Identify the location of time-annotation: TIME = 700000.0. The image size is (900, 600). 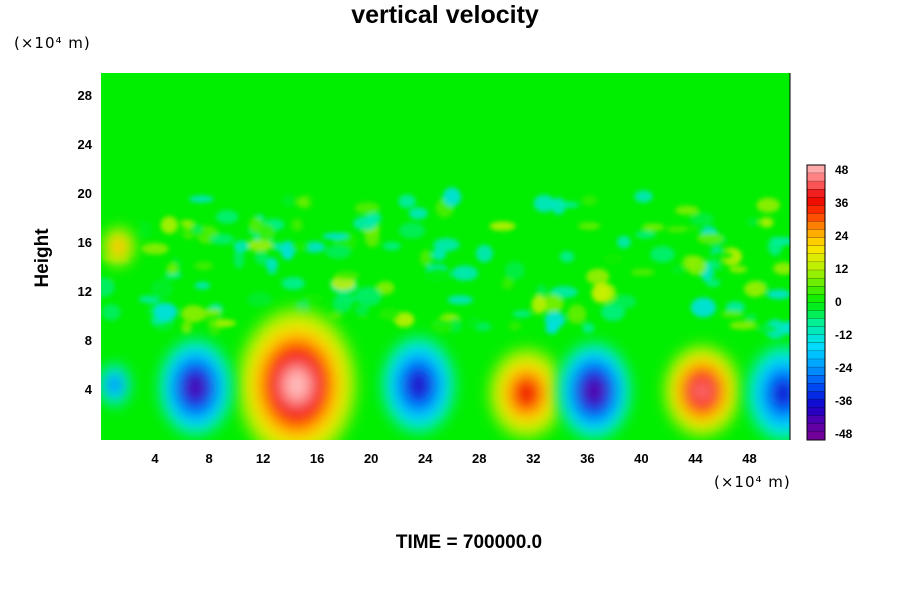
(469, 542).